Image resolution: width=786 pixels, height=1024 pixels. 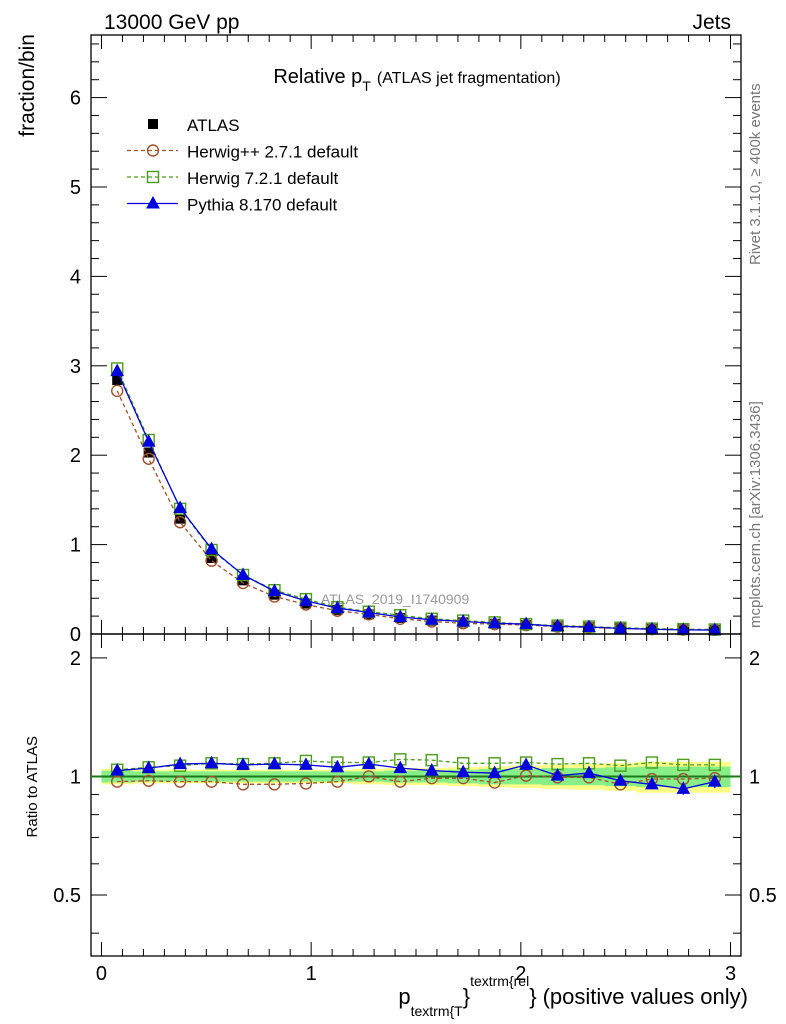 What do you see at coordinates (755, 174) in the screenshot?
I see `rivet-label: Rivet 3.1.10, ≥ 400k events` at bounding box center [755, 174].